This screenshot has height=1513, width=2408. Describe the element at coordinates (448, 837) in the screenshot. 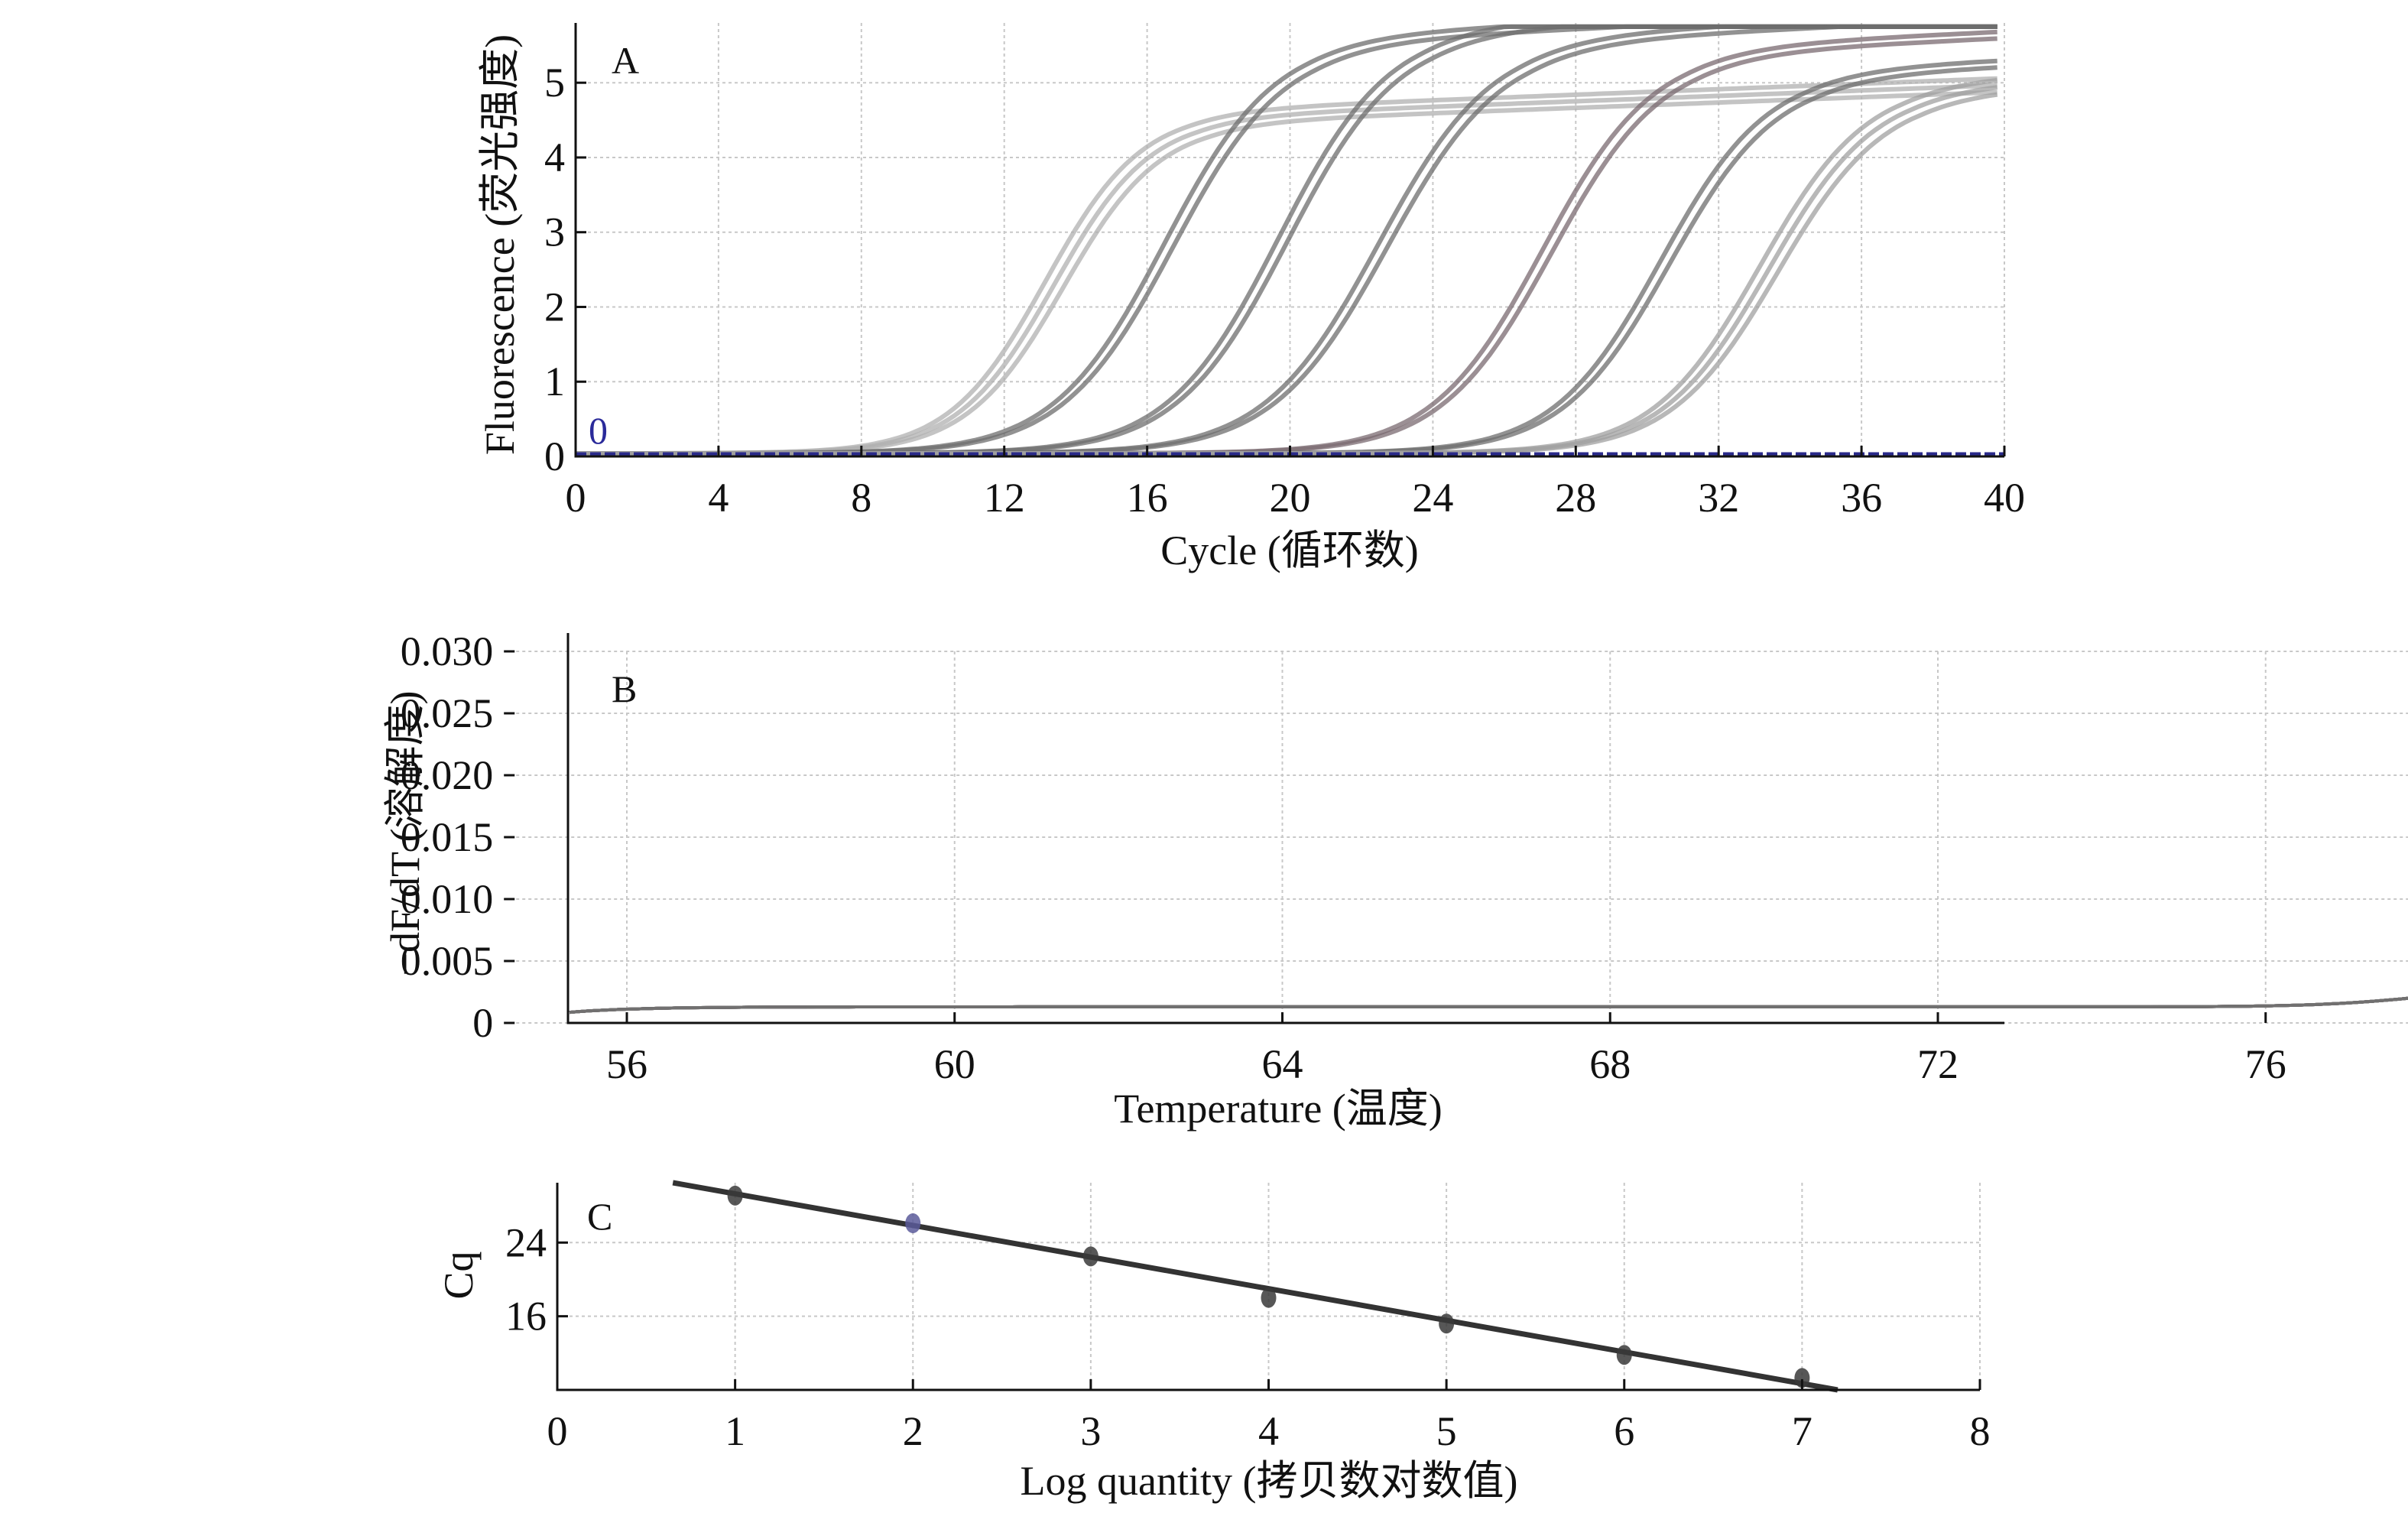

I see `y-tick-label: 0.015` at that location.